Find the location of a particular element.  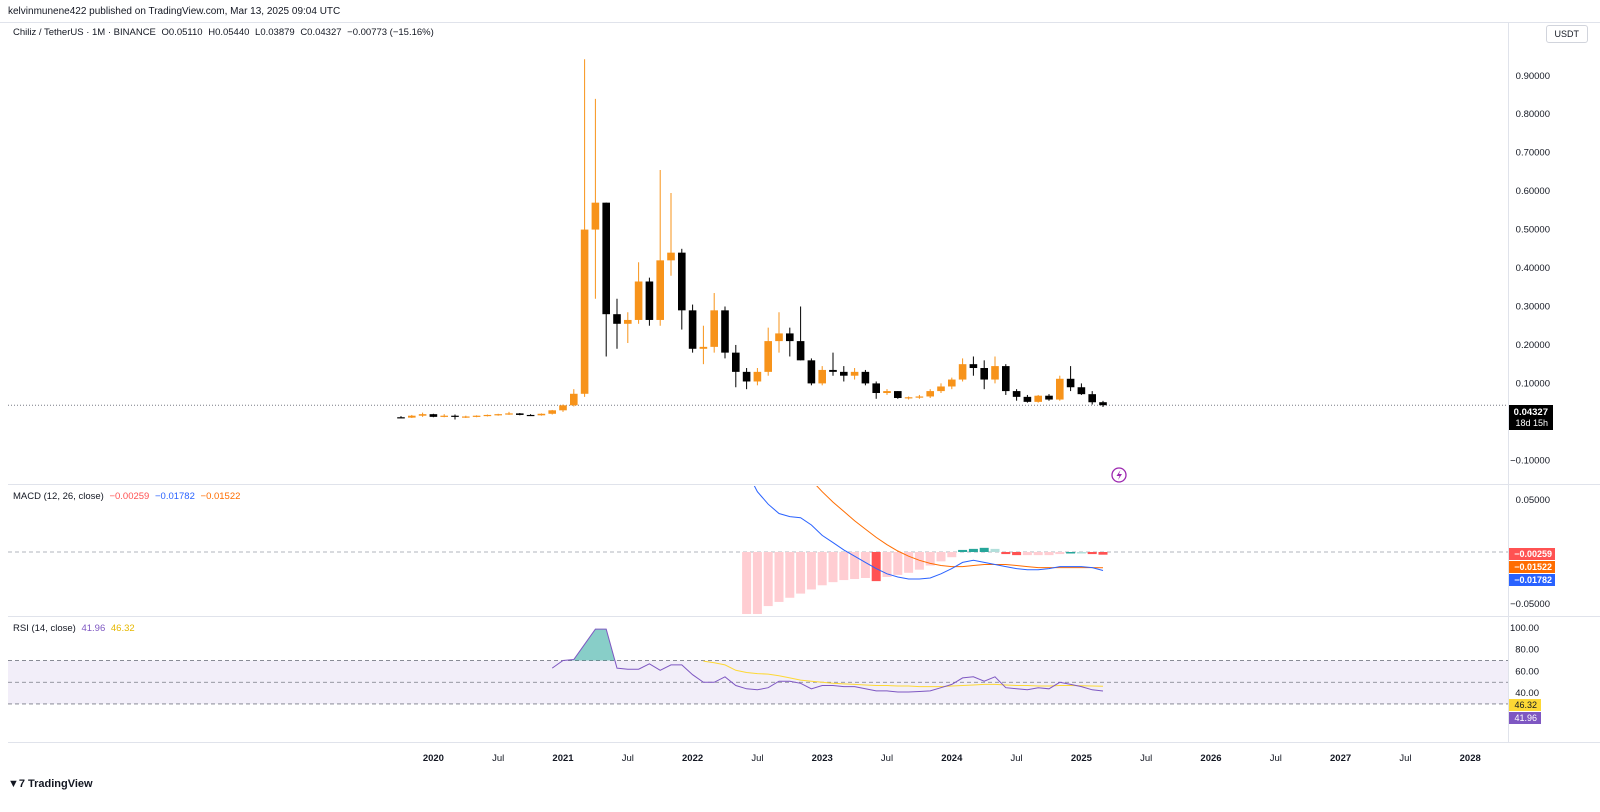

tradingview-footer: ▼7 TradingView is located at coordinates (50, 784).